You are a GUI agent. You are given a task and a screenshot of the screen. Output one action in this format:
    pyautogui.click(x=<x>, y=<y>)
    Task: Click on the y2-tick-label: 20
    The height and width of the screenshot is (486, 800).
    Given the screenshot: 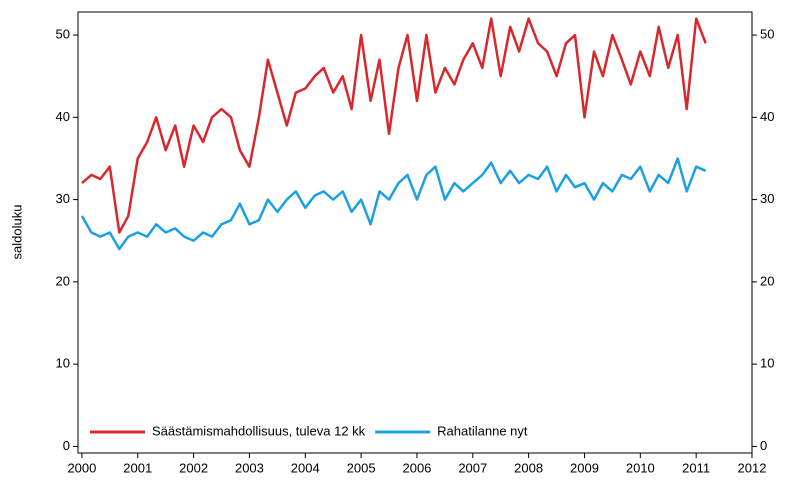 What is the action you would take?
    pyautogui.click(x=767, y=280)
    